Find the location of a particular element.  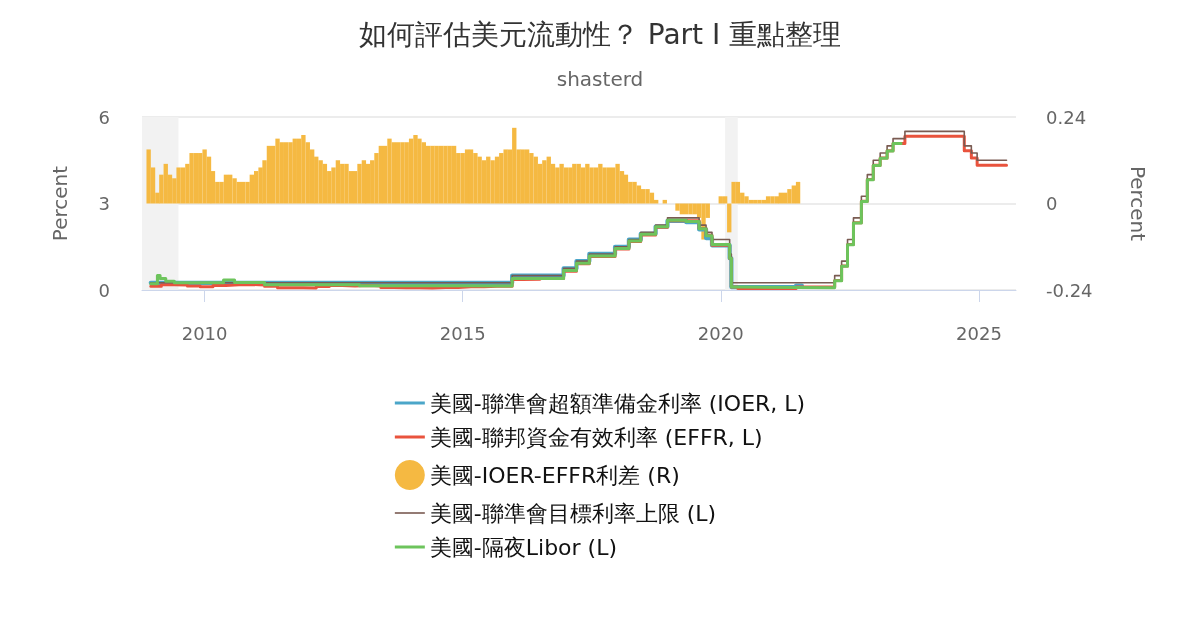

y-tick-label: 6 is located at coordinates (104, 117).